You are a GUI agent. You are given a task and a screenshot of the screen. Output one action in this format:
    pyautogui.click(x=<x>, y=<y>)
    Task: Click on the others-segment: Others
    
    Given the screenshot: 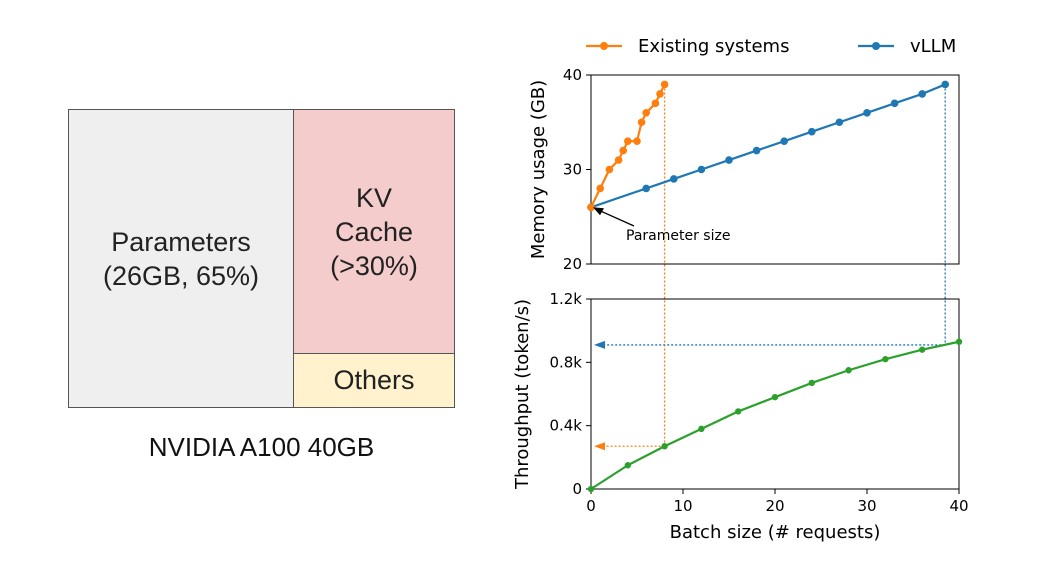 What is the action you would take?
    pyautogui.click(x=374, y=380)
    